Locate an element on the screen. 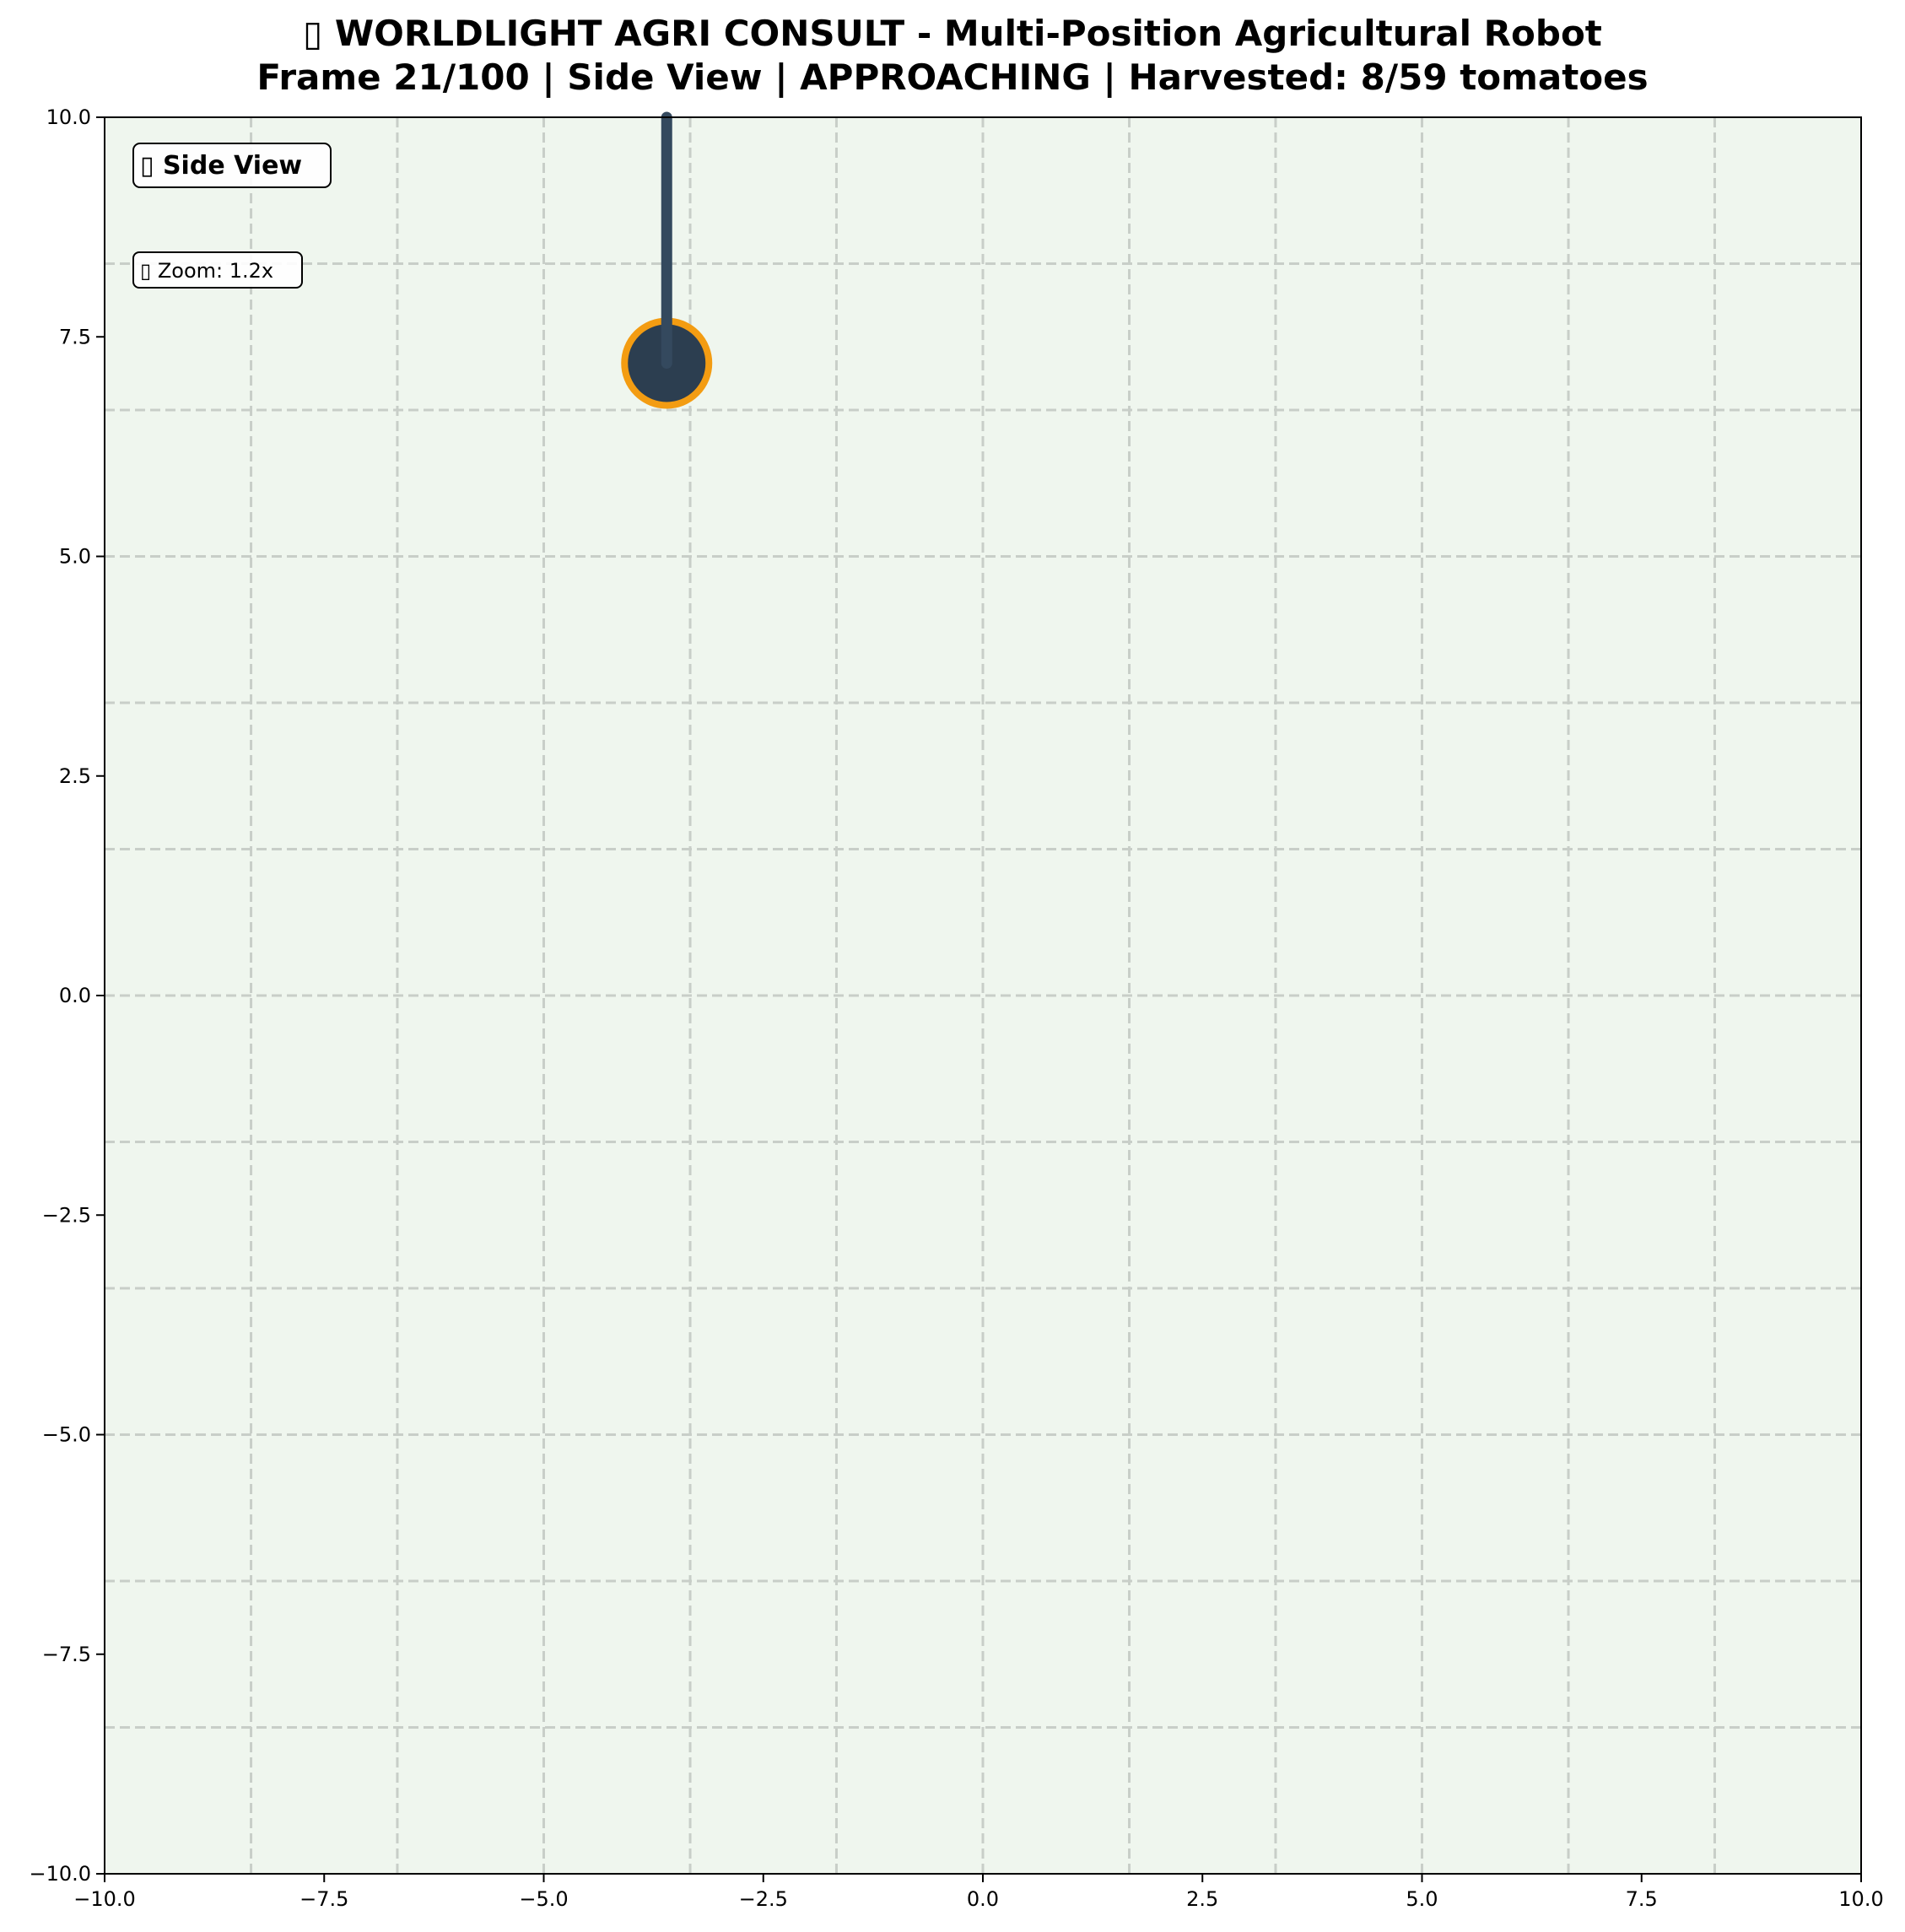 The image size is (1905, 1932). robot-marks is located at coordinates (667, 260).